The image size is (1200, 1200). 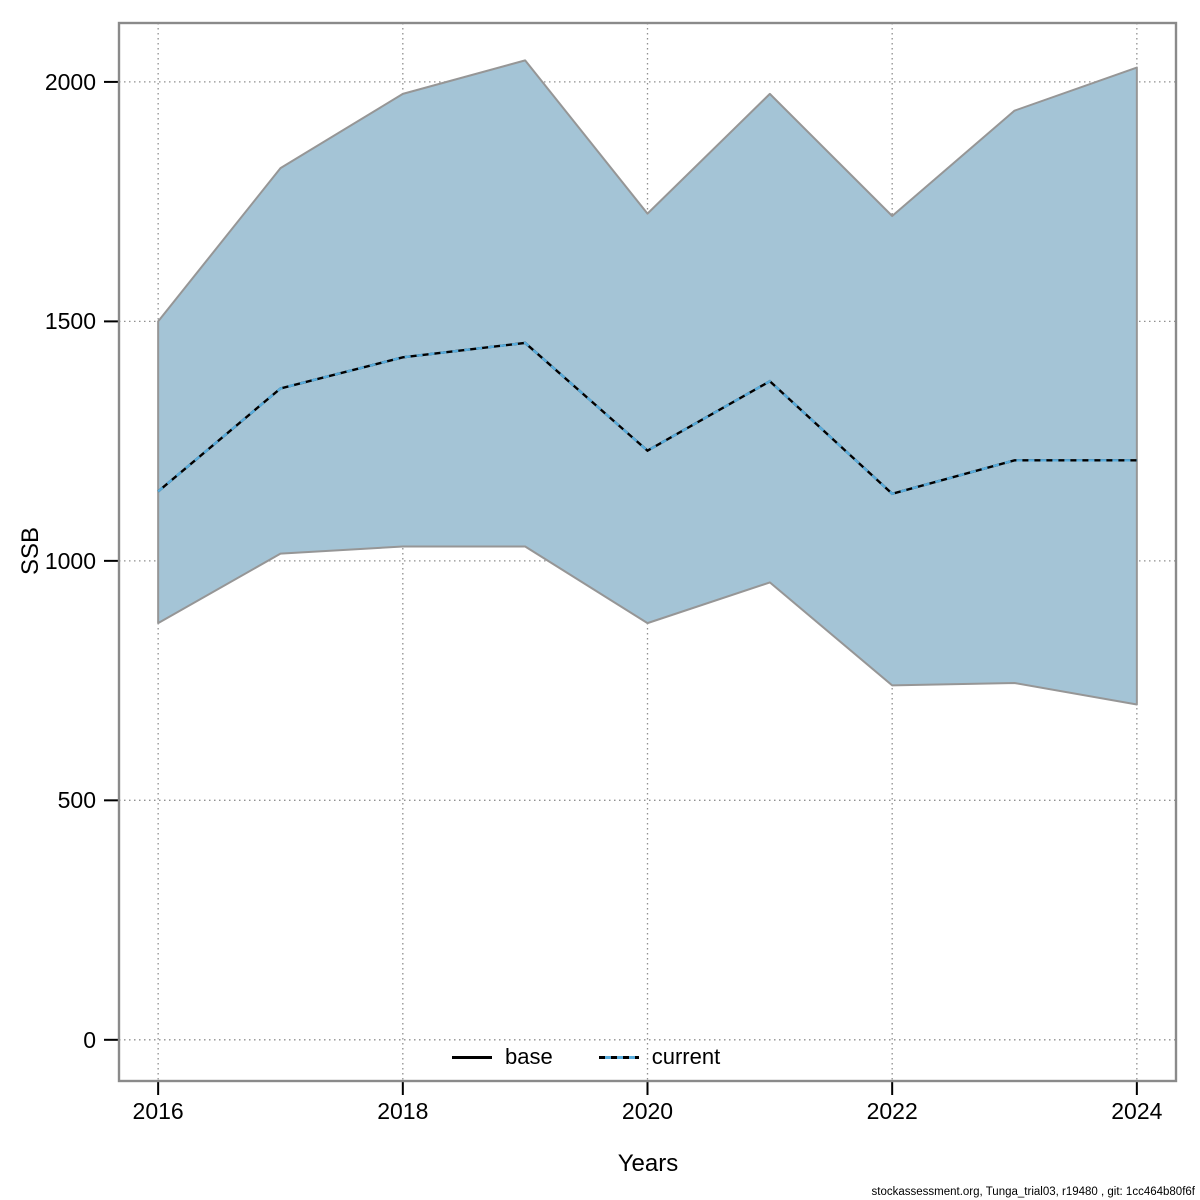 What do you see at coordinates (647, 418) in the screenshot?
I see `current-line` at bounding box center [647, 418].